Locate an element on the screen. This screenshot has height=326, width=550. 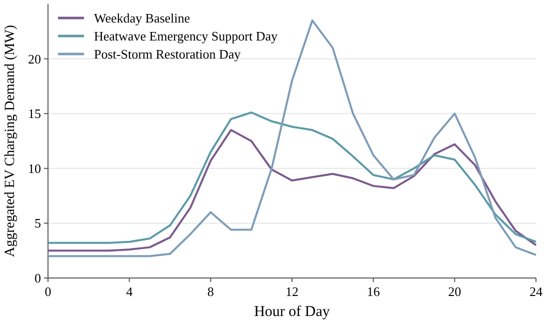
y-tick-label: 20 is located at coordinates (34, 58).